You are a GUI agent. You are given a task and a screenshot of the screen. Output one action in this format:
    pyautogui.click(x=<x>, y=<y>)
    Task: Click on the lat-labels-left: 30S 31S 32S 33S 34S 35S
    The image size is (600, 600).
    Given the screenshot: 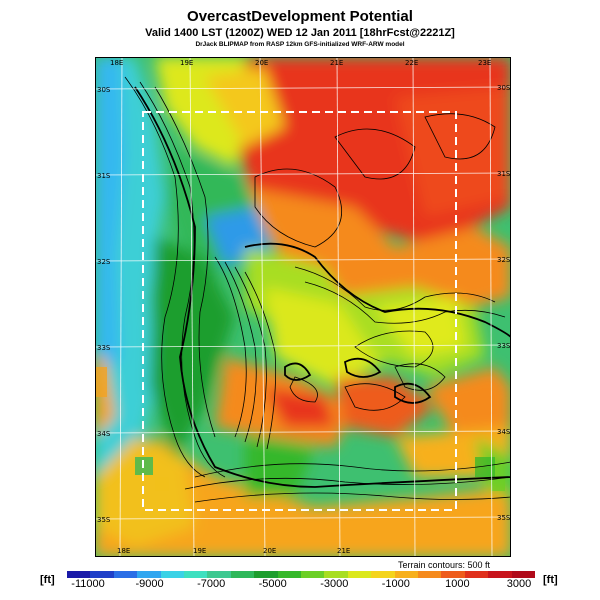 What is the action you would take?
    pyautogui.click(x=104, y=305)
    